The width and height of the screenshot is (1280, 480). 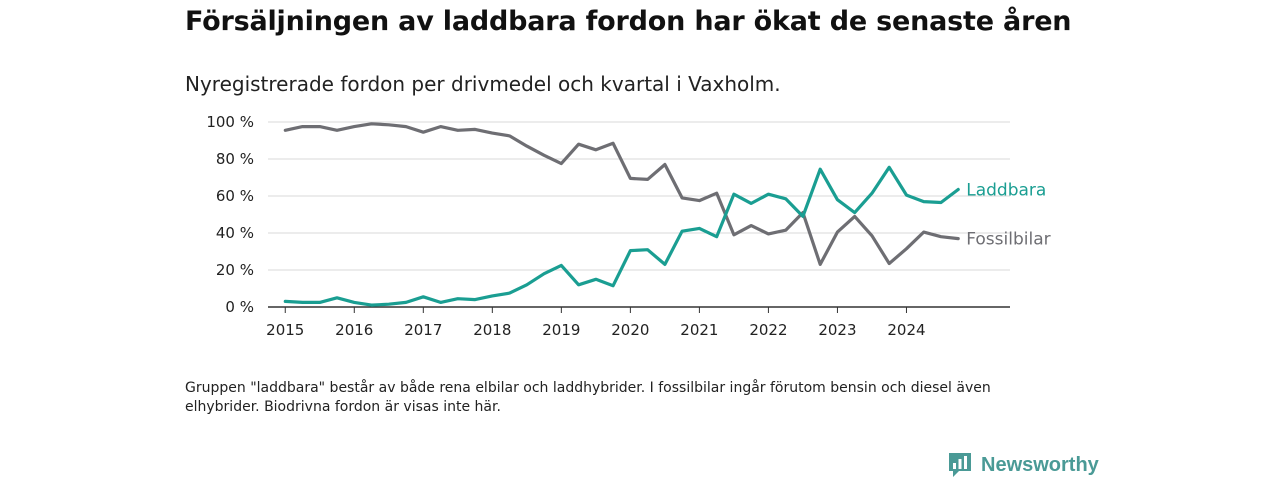 What do you see at coordinates (960, 465) in the screenshot?
I see `newsworthy-logo-icon` at bounding box center [960, 465].